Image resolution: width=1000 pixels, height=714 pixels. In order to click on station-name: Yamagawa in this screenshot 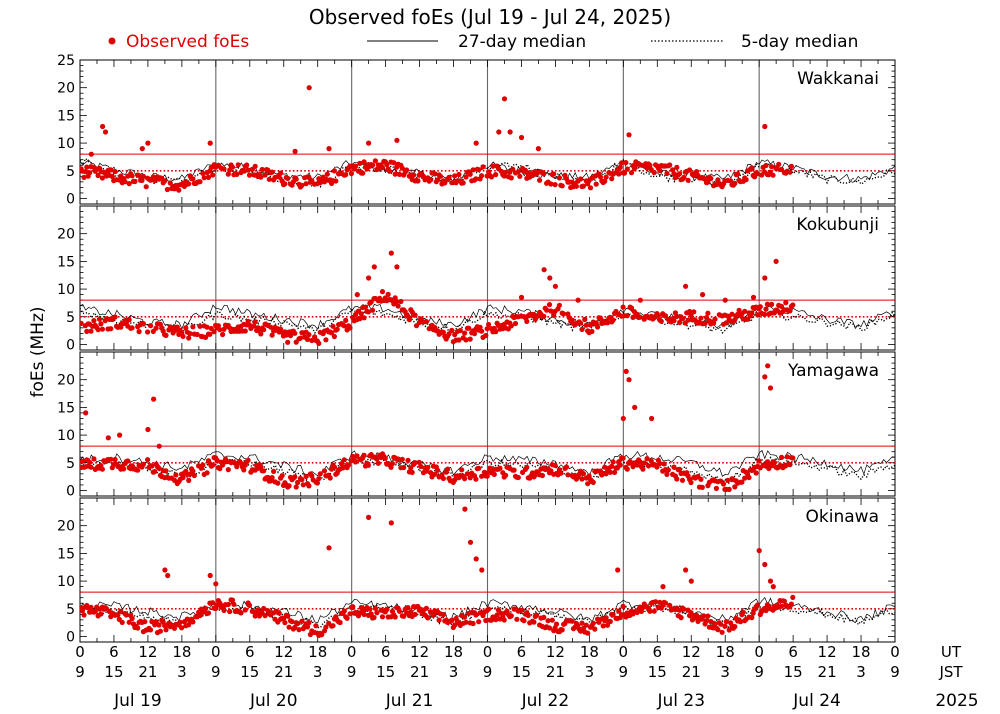, I will do `click(833, 371)`.